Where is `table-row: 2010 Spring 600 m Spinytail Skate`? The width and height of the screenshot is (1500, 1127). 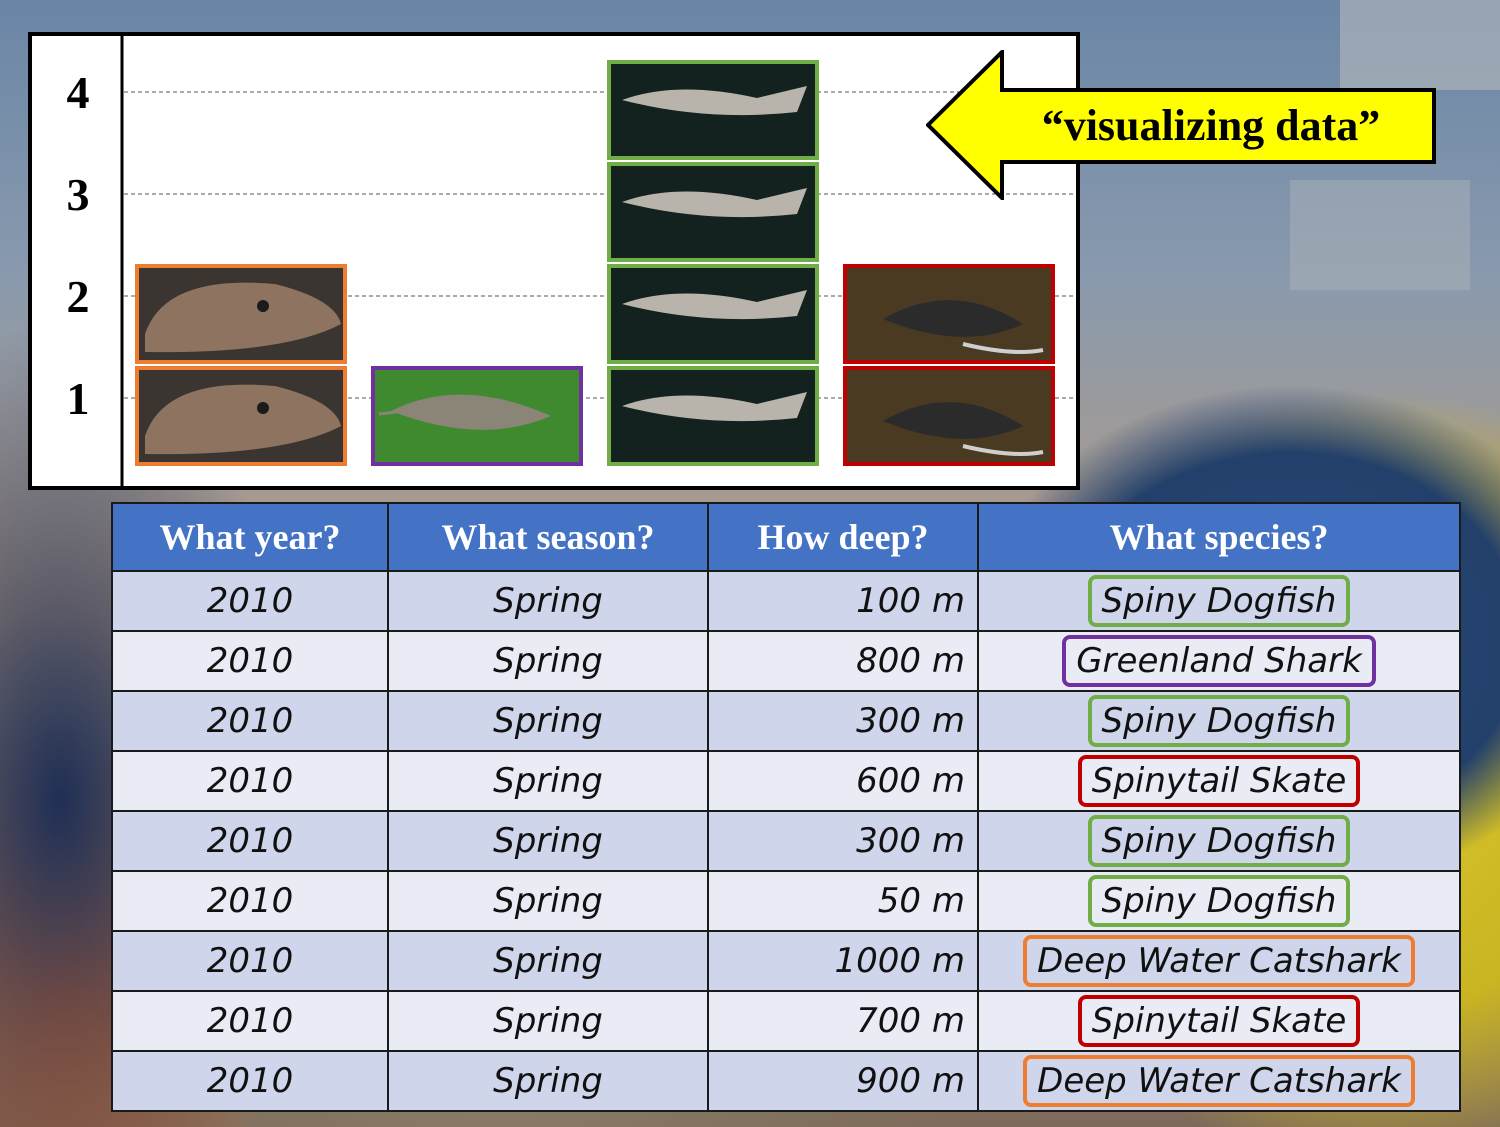 table-row: 2010 Spring 600 m Spinytail Skate is located at coordinates (786, 781).